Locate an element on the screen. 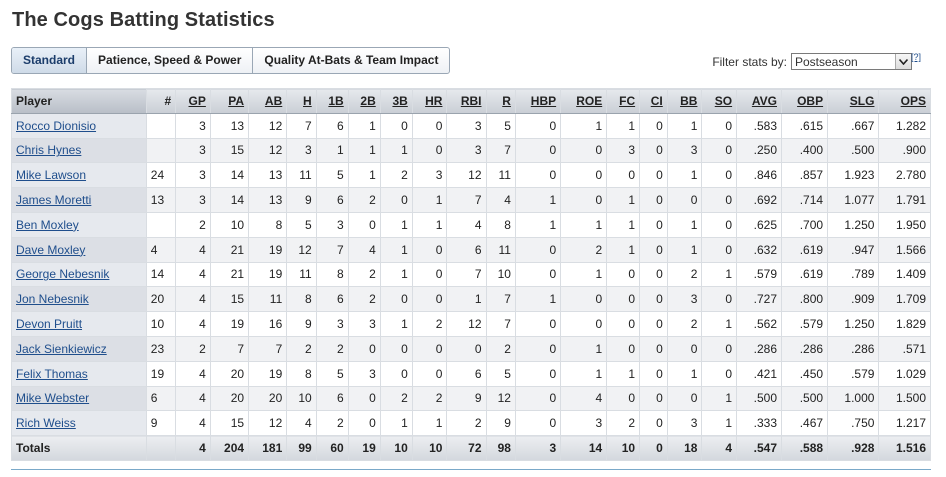 This screenshot has width=946, height=477. column-header-pa: PA is located at coordinates (229, 101).